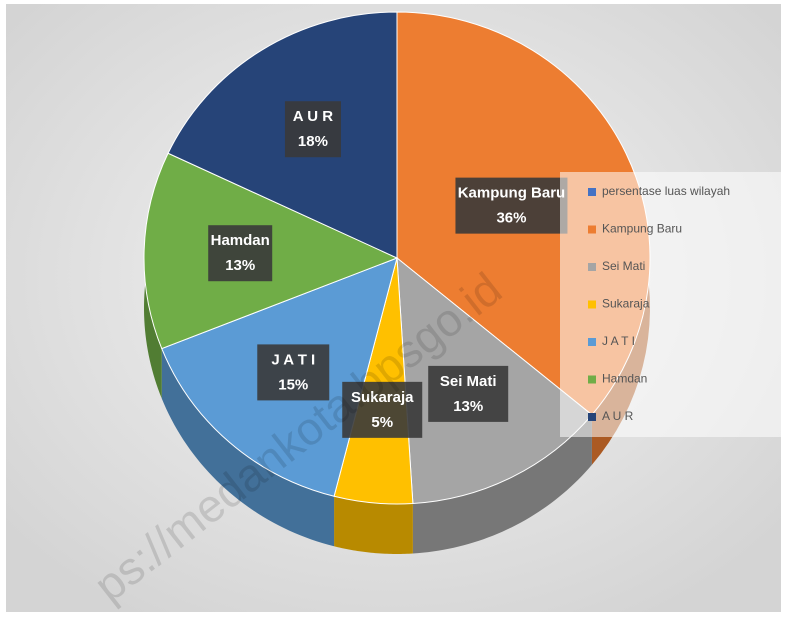 The height and width of the screenshot is (619, 787). Describe the element at coordinates (671, 304) in the screenshot. I see `legend-box` at that location.